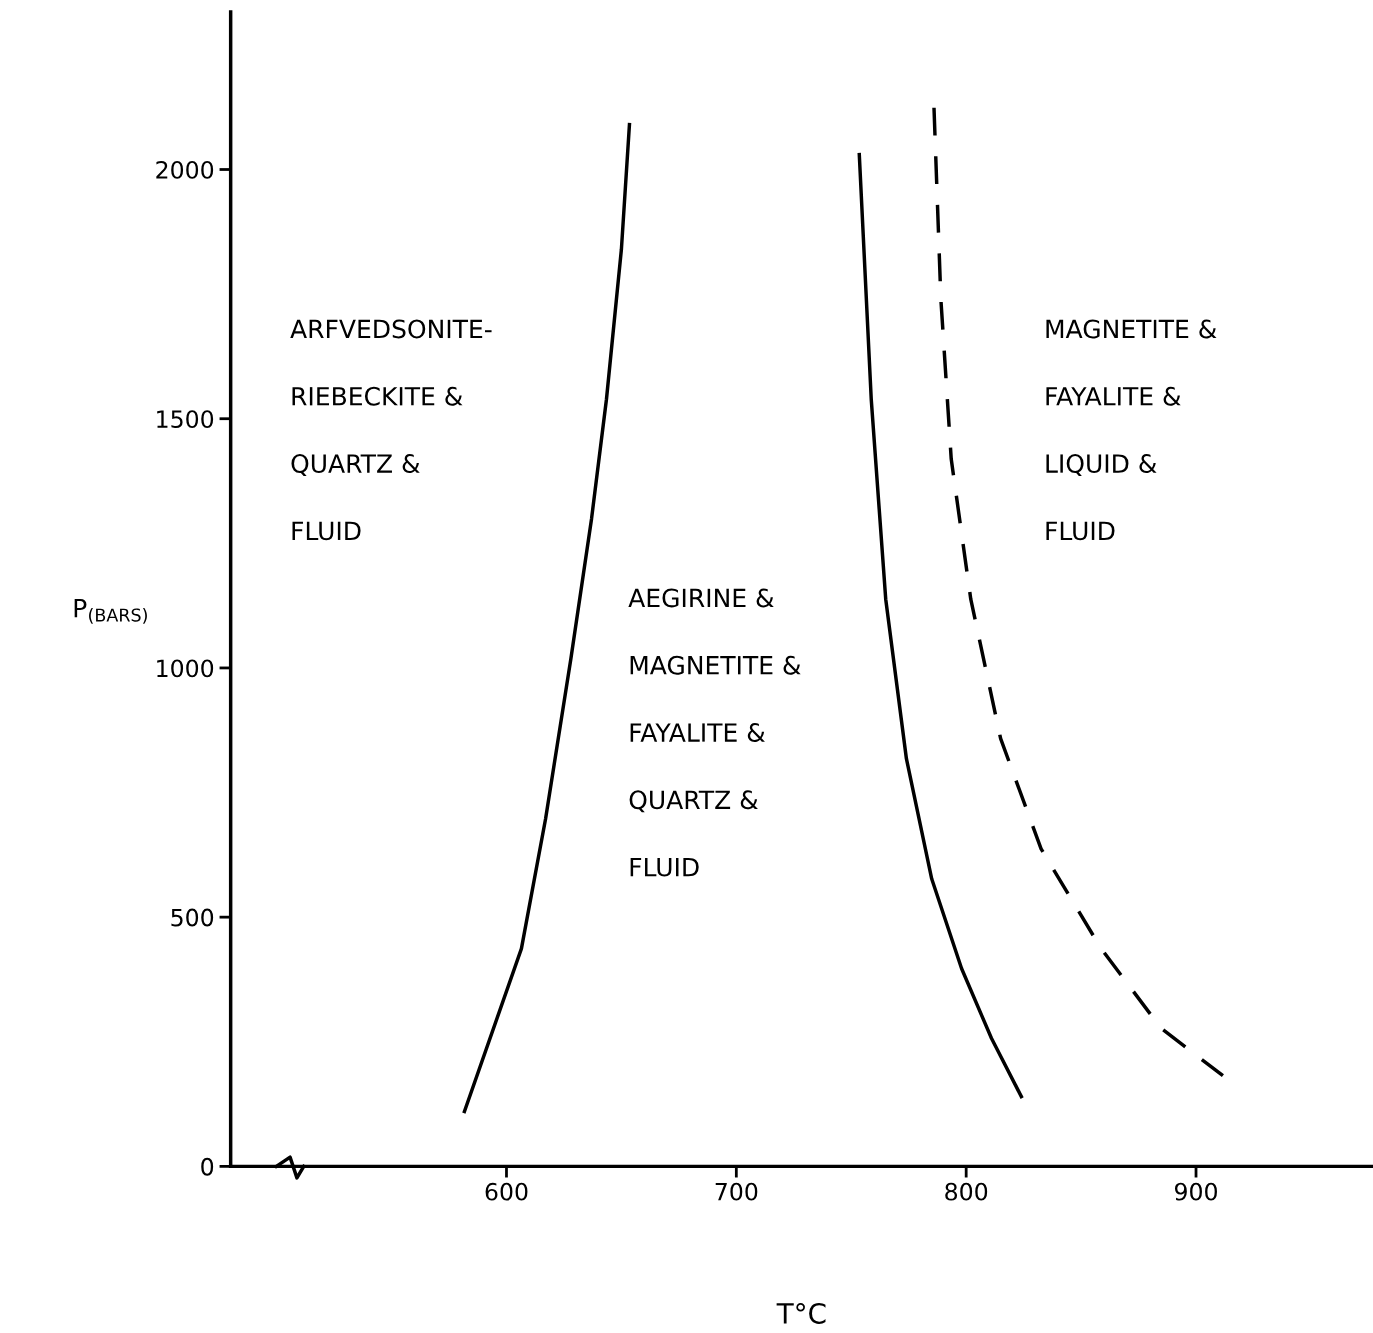 This screenshot has width=1373, height=1333. What do you see at coordinates (966, 1191) in the screenshot?
I see `x-tick-label: 800` at bounding box center [966, 1191].